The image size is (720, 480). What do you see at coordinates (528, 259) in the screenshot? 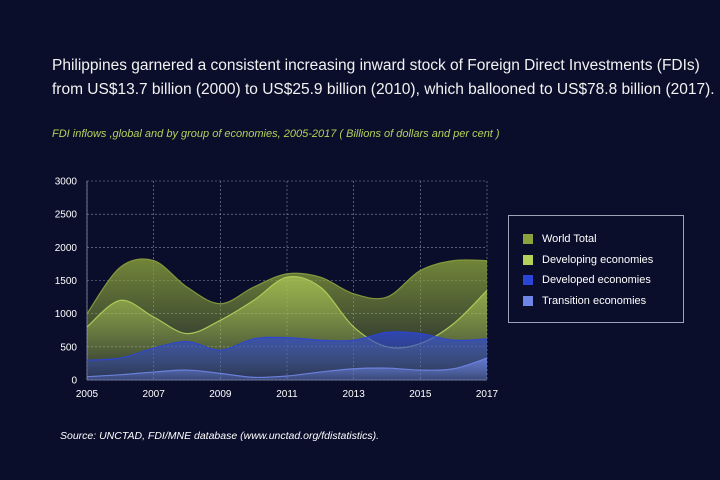
I see `legend-swatch-developing` at bounding box center [528, 259].